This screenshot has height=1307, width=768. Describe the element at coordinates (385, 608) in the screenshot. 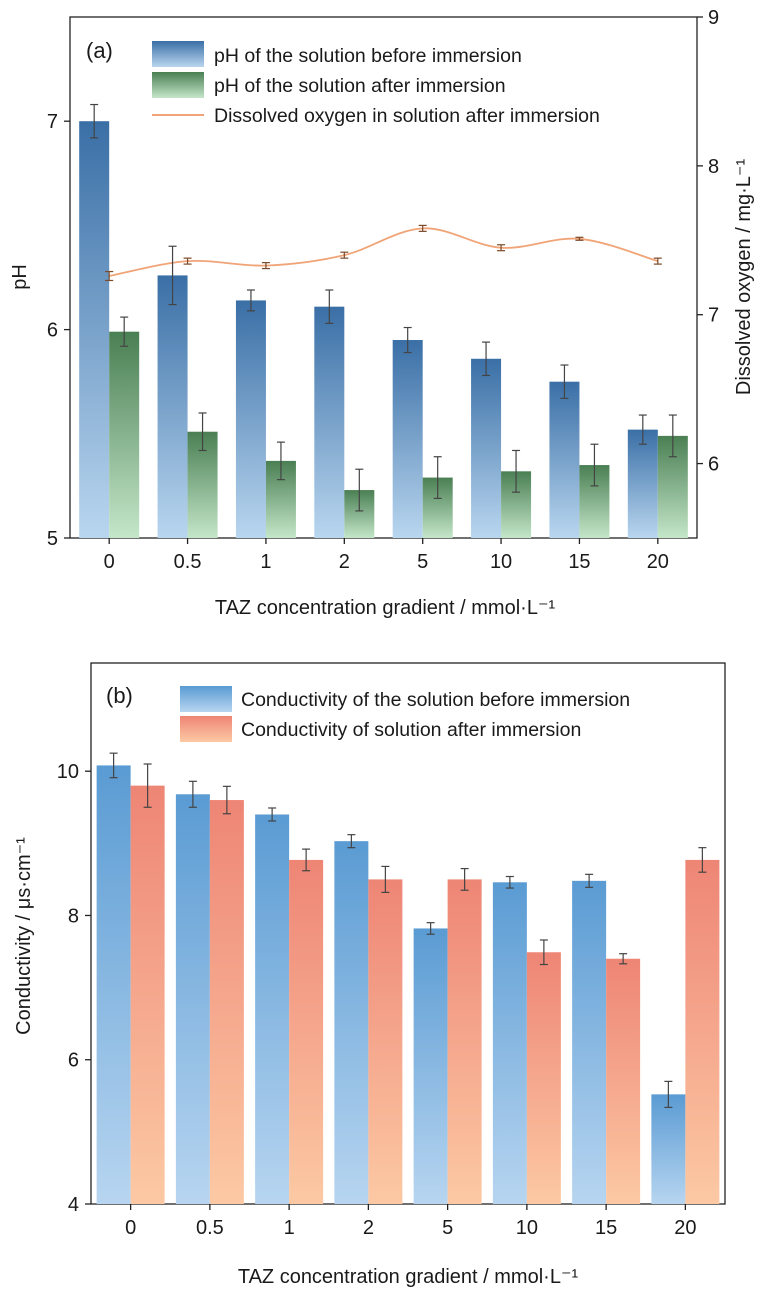

I see `panel-a-x-axis-label: TAZ concentration gradient / mmol·L⁻¹` at that location.